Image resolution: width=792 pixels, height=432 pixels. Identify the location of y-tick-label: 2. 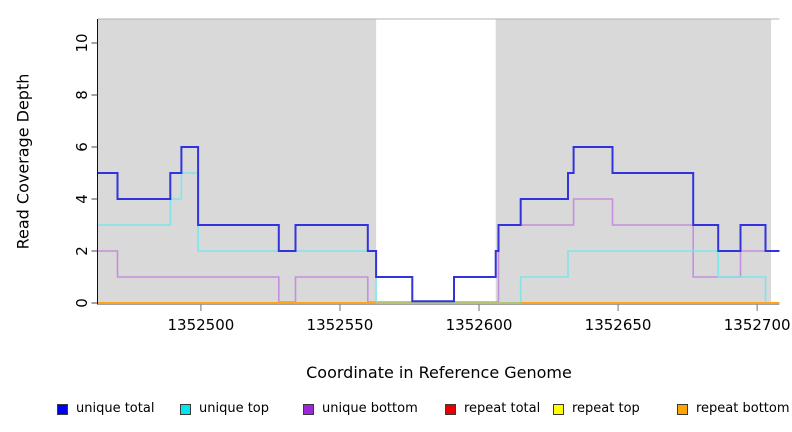
(82, 251).